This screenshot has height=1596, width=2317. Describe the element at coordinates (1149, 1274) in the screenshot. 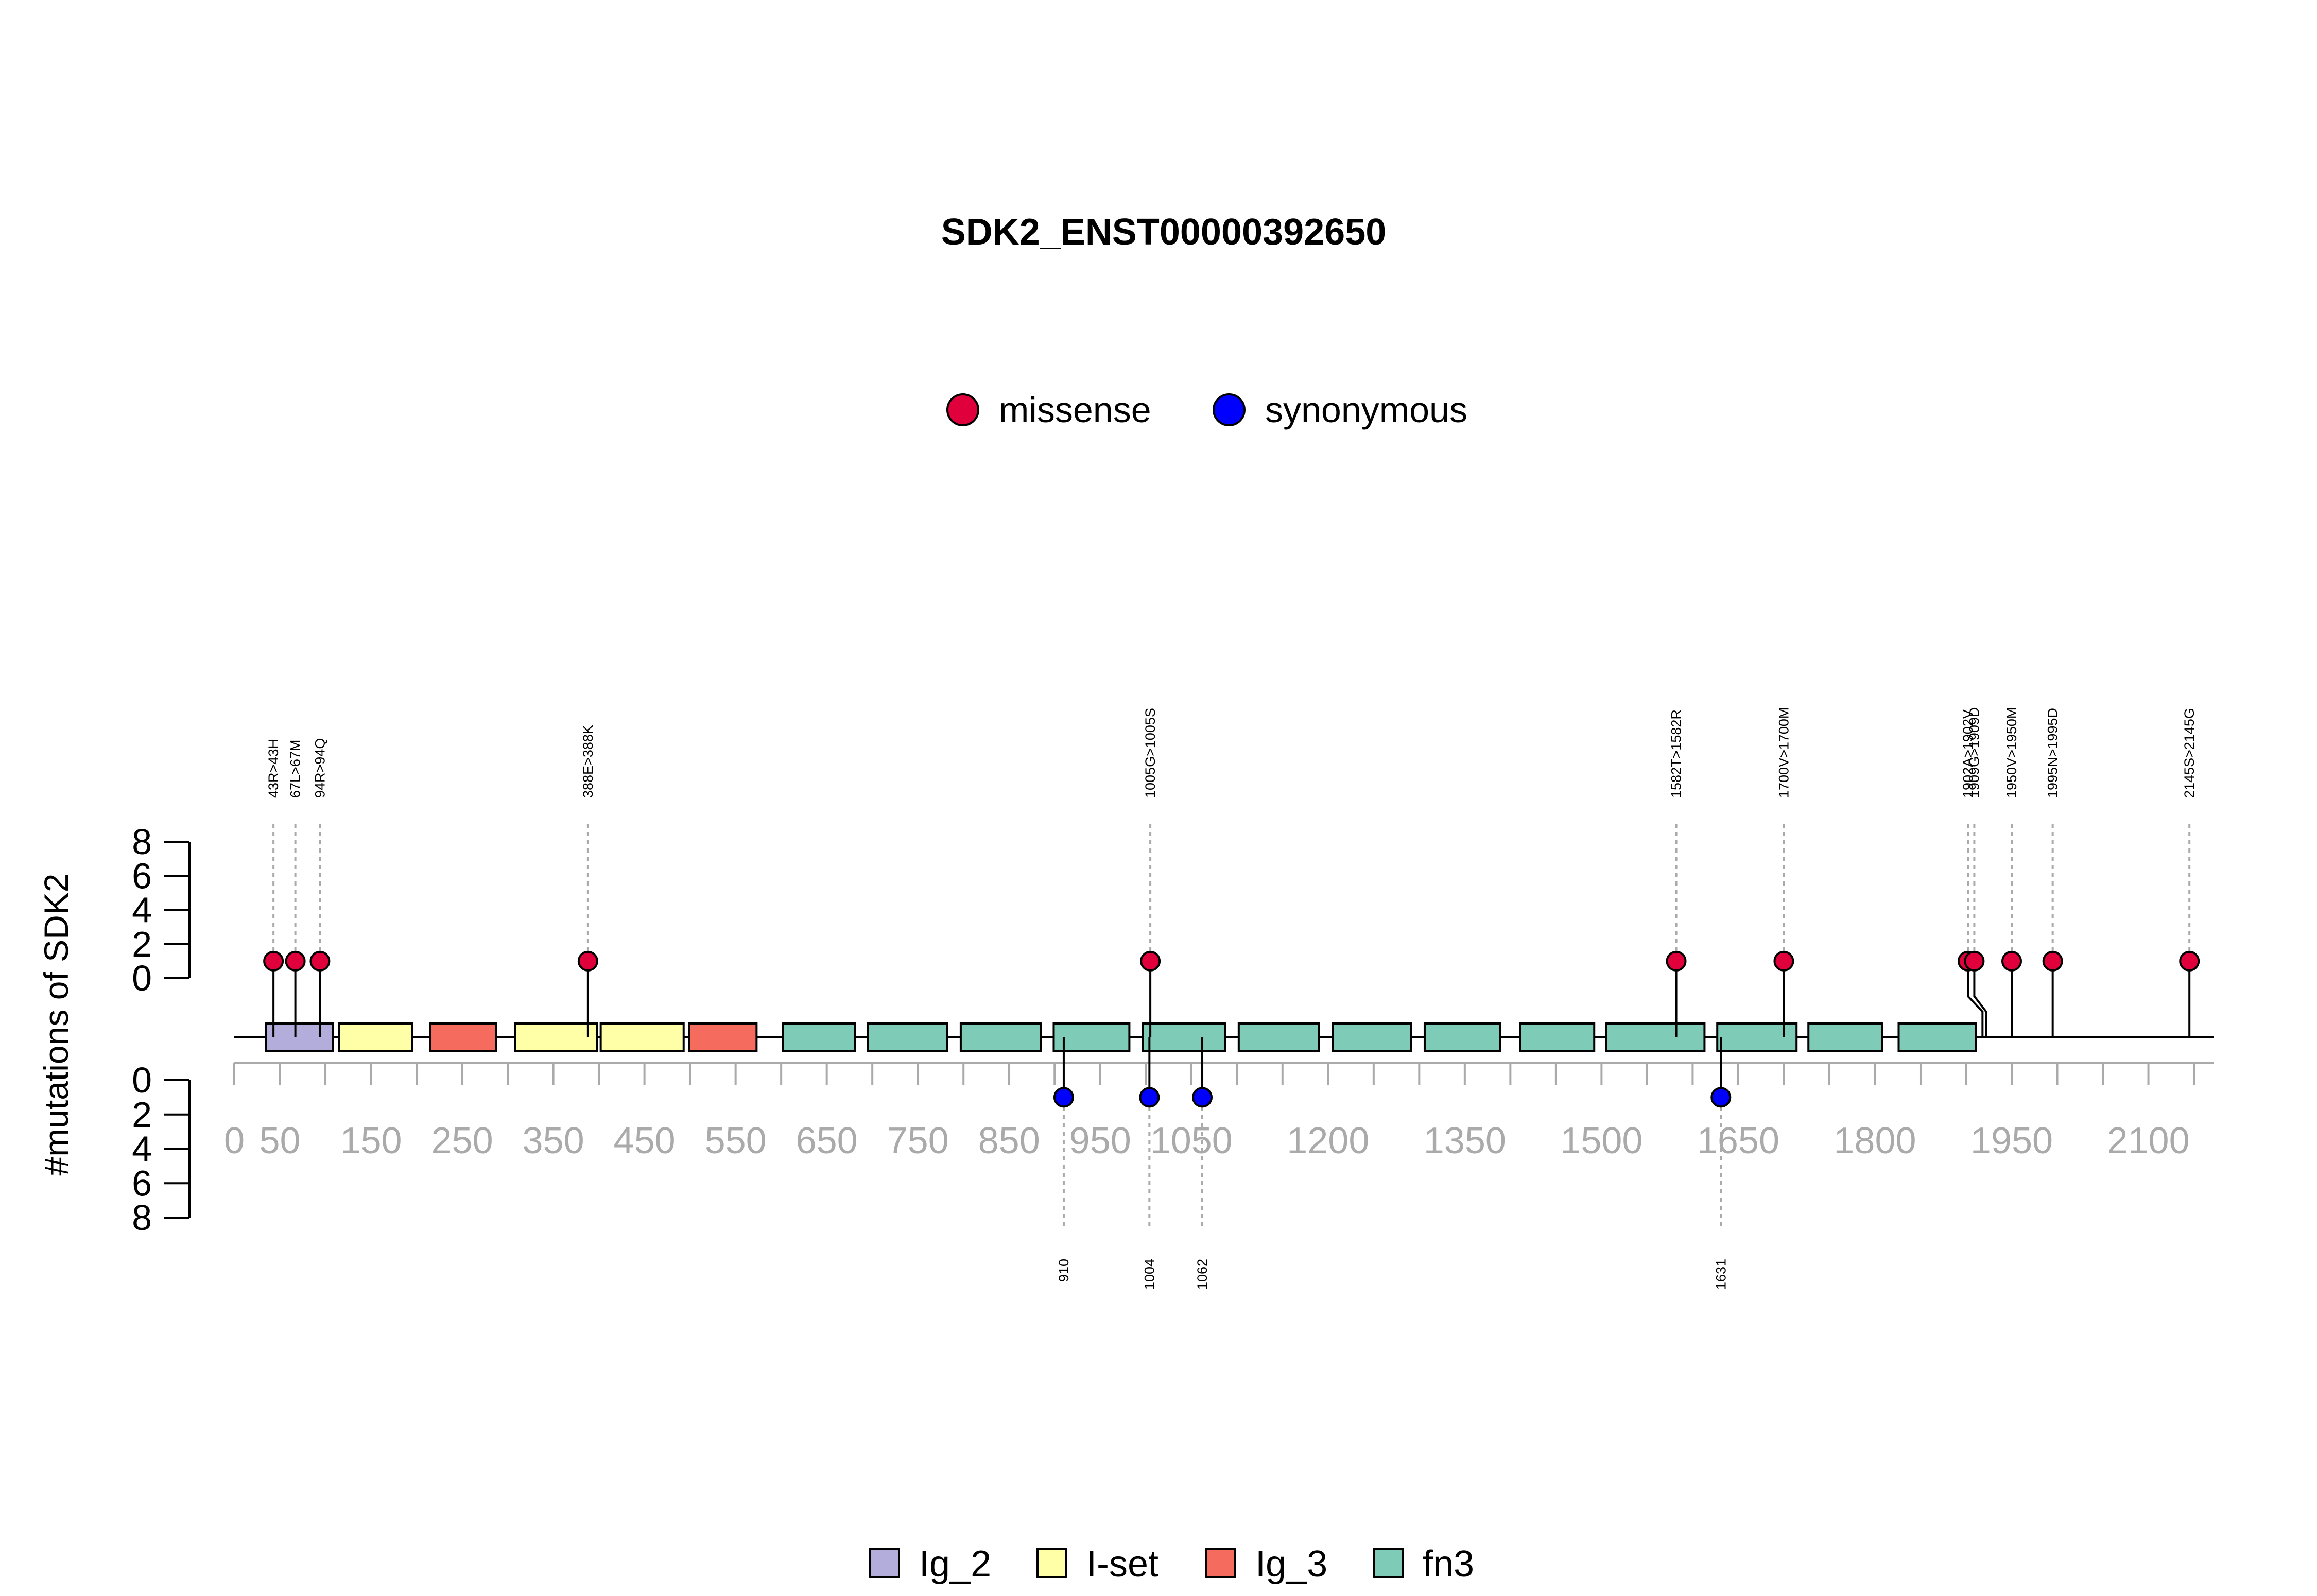

I see `synonymous-label: 1004` at that location.